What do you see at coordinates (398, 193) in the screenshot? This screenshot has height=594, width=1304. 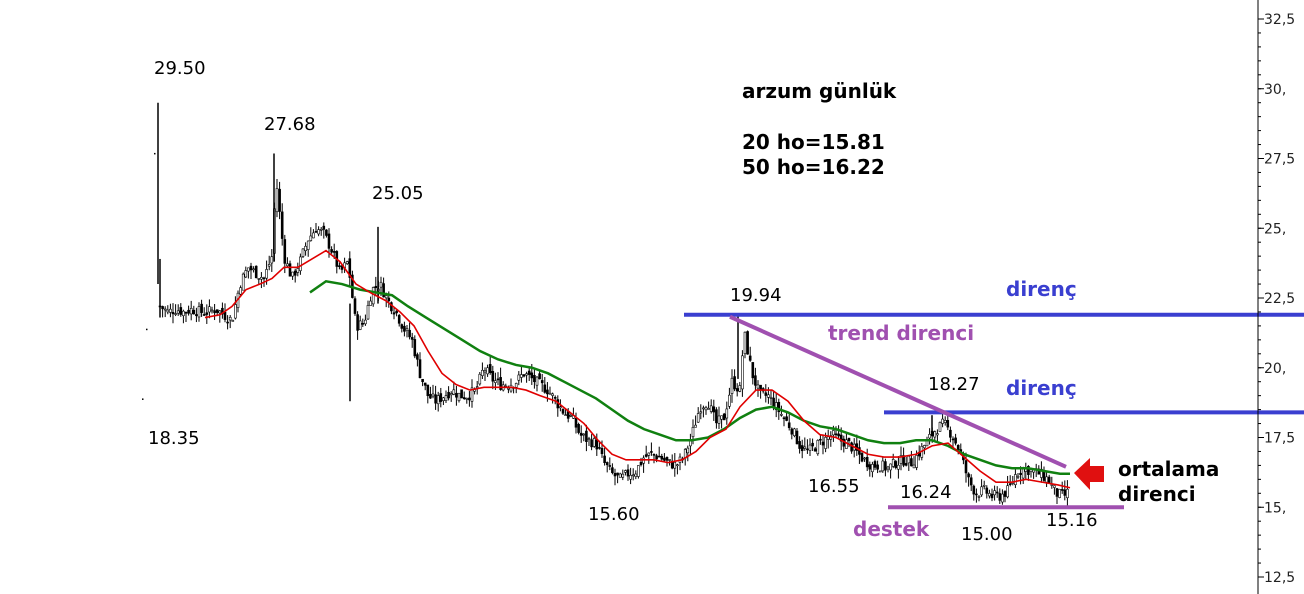 I see `price-label: 25.05` at bounding box center [398, 193].